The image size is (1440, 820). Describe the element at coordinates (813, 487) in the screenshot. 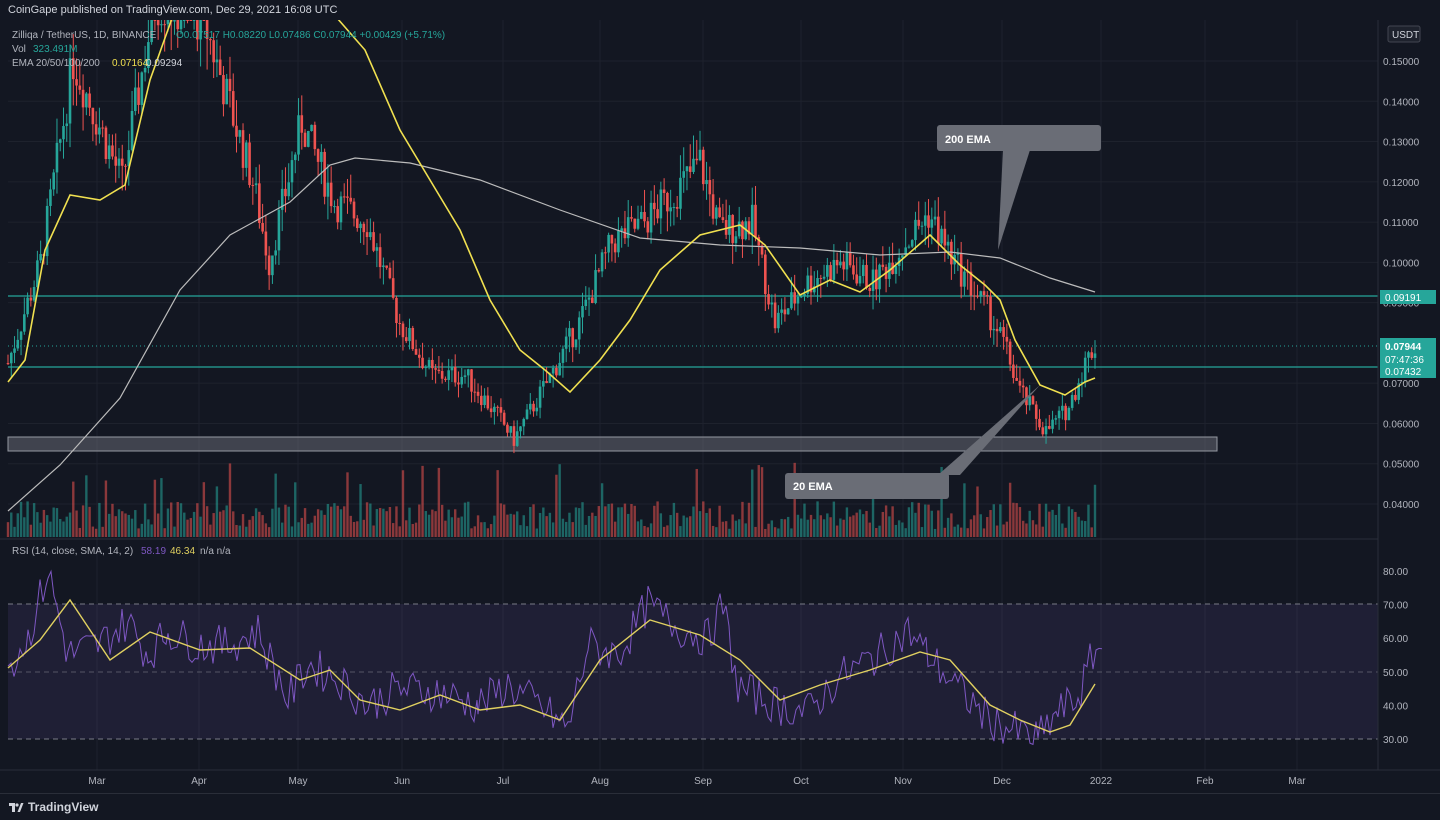

I see `label-20-ema: 20 EMA` at that location.